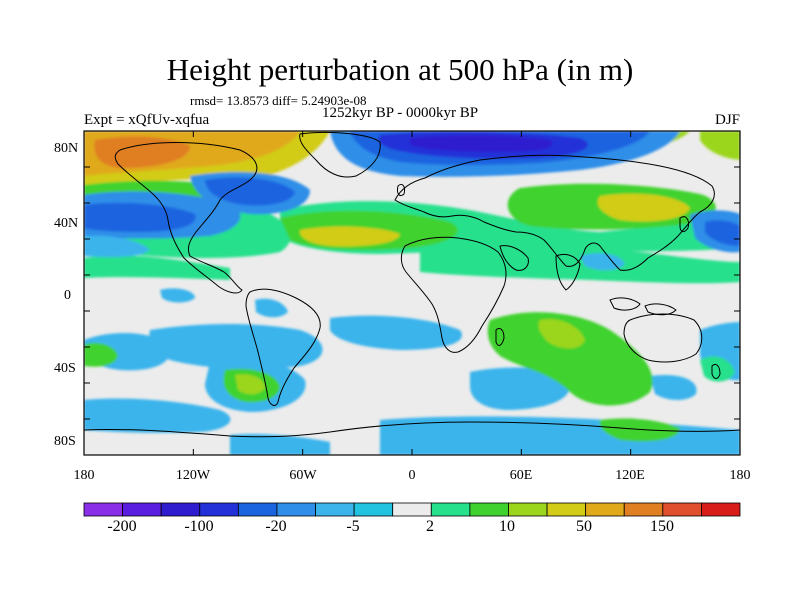 The image size is (800, 600). I want to click on lon-label: 120E, so click(630, 475).